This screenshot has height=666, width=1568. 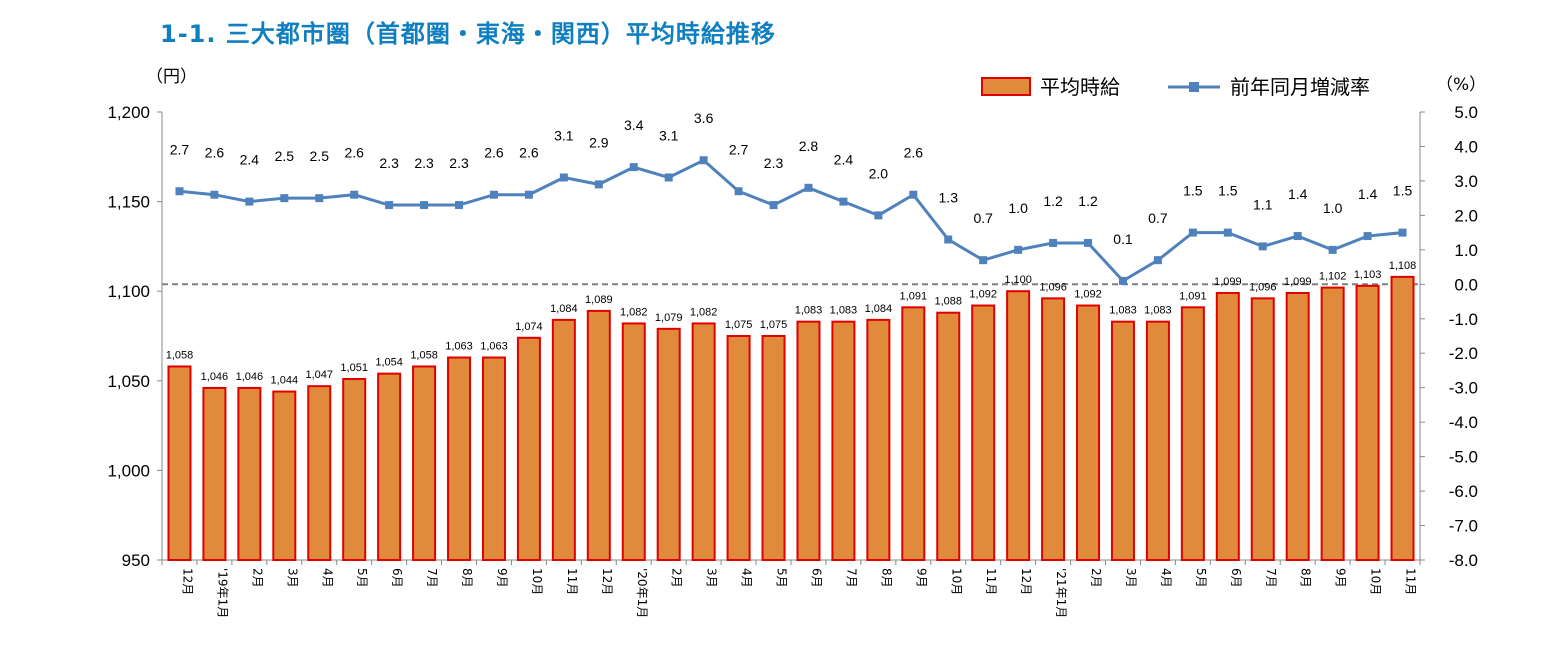 I want to click on line-value-label: 0.7, so click(x=1158, y=218).